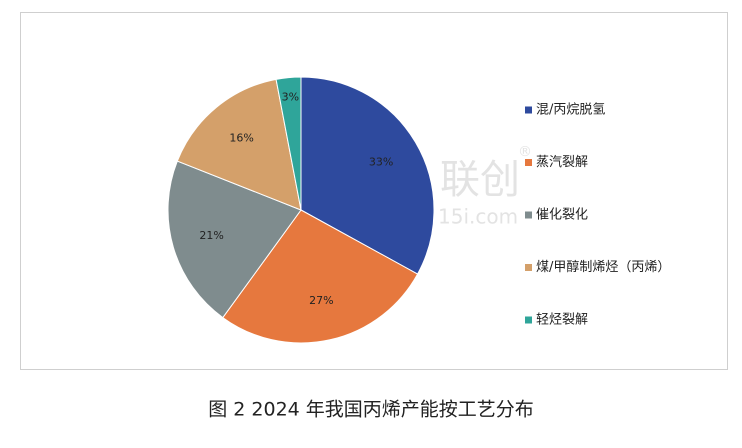 This screenshot has width=742, height=448. Describe the element at coordinates (562, 162) in the screenshot. I see `legend-label: 蒸汽裂解` at that location.